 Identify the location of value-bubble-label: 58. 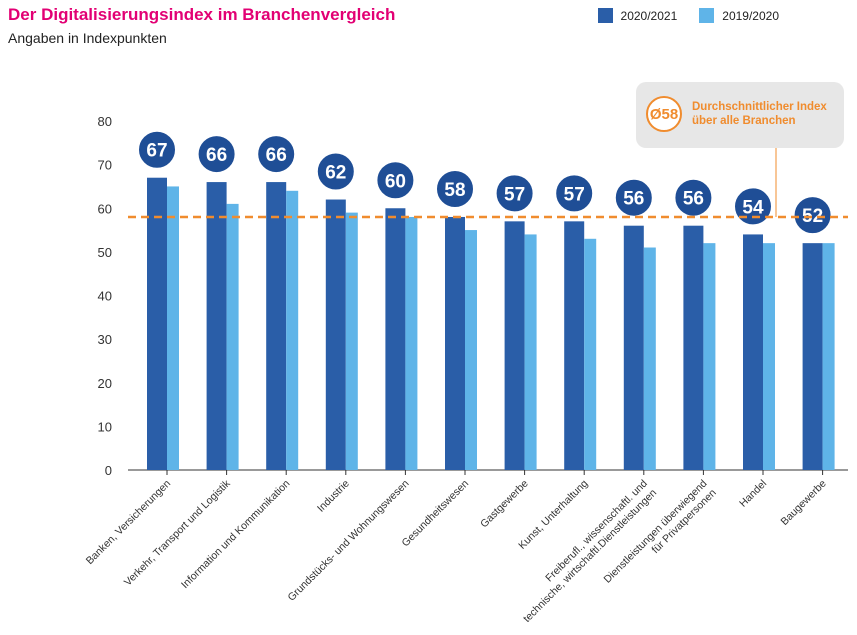
(454, 190).